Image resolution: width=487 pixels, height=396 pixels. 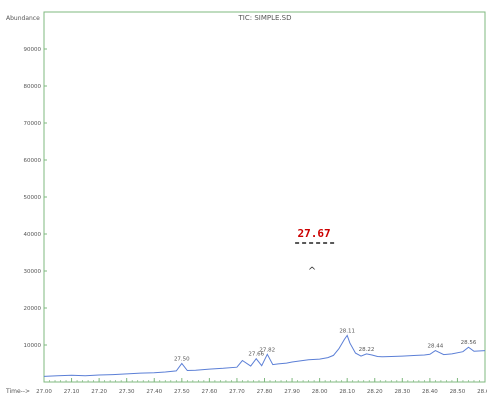 What do you see at coordinates (265, 18) in the screenshot?
I see `chart-title: TIC: SIMPLE.SD` at bounding box center [265, 18].